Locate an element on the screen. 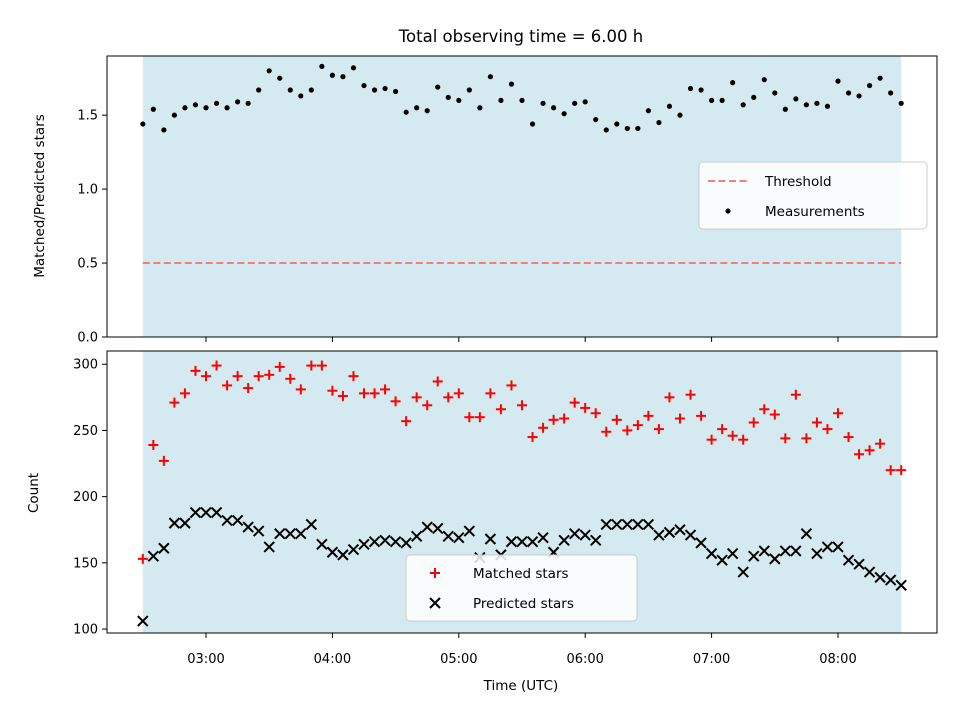 The width and height of the screenshot is (960, 724). x-axis-label: Time (UTC) is located at coordinates (521, 686).